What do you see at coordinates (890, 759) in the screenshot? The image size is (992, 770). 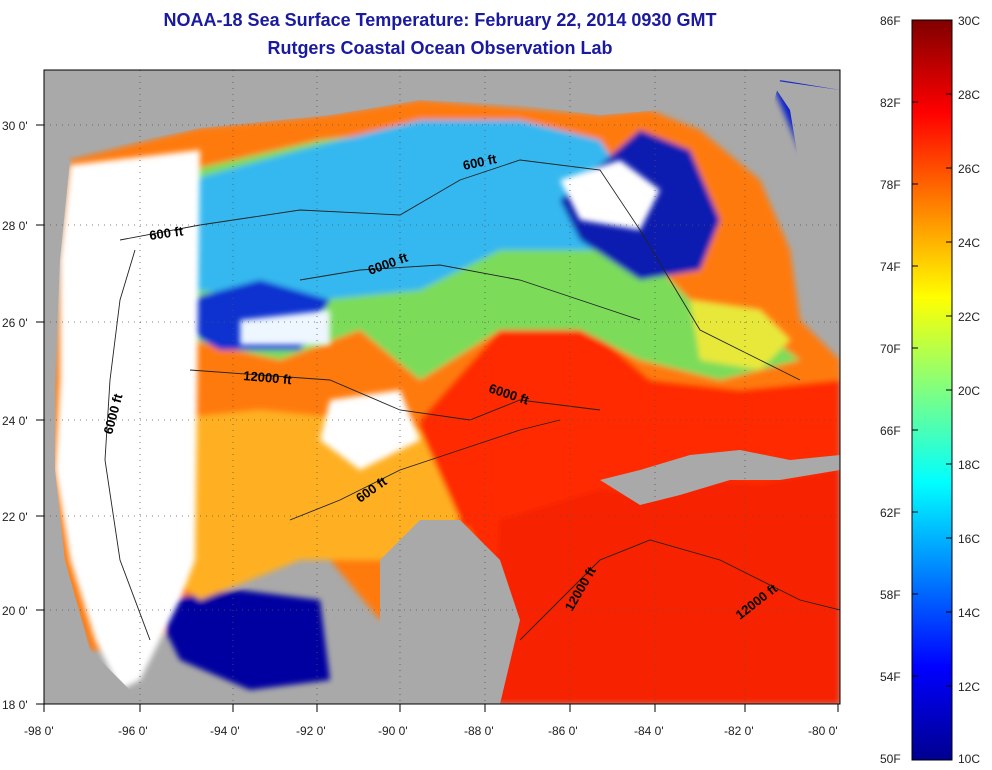 I see `f-label: 50F` at bounding box center [890, 759].